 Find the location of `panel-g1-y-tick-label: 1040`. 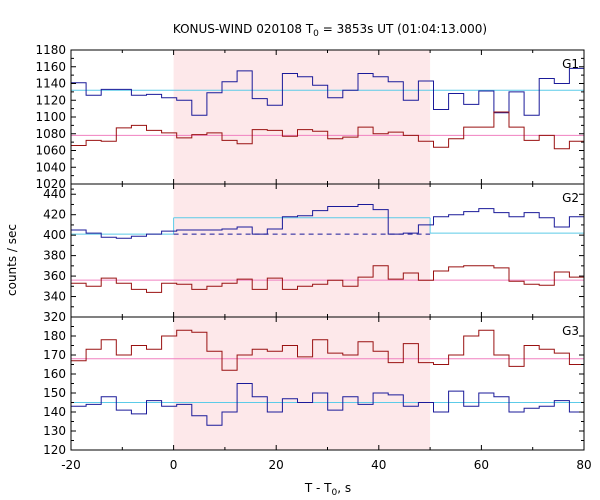

panel-g1-y-tick-label: 1040 is located at coordinates (50, 167).